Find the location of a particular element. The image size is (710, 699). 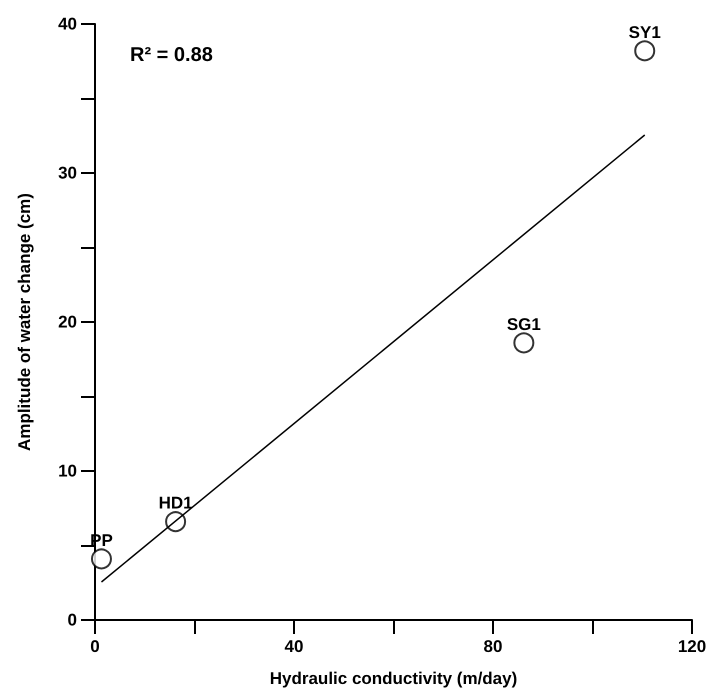

annotation: R² = 0.88 is located at coordinates (171, 55).